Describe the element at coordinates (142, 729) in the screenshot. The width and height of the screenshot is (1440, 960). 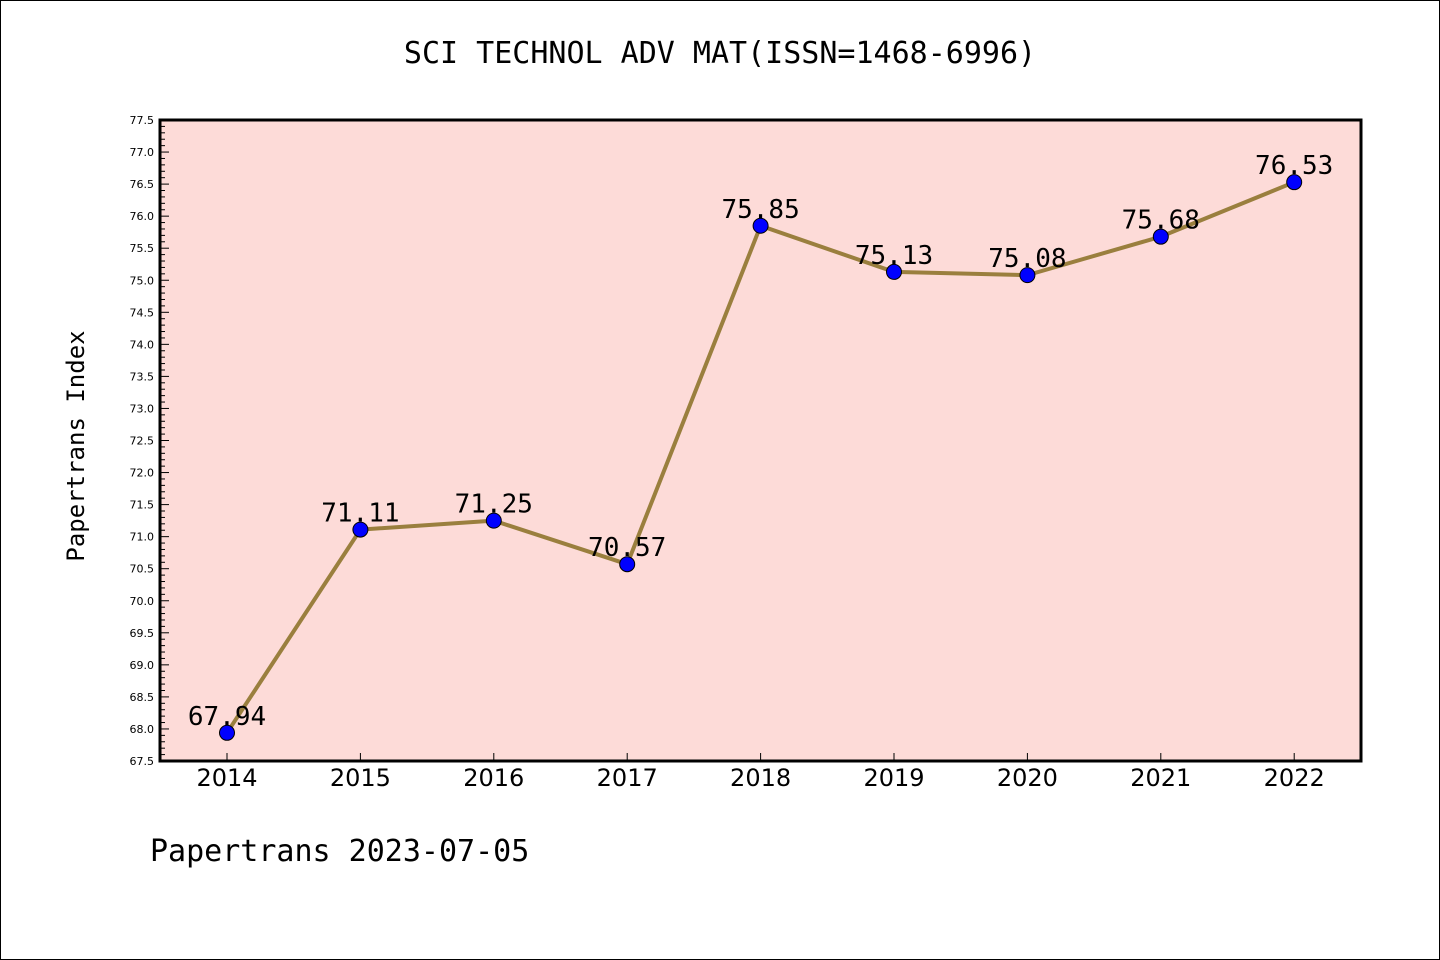
I see `y-tick-label: 68.0` at that location.